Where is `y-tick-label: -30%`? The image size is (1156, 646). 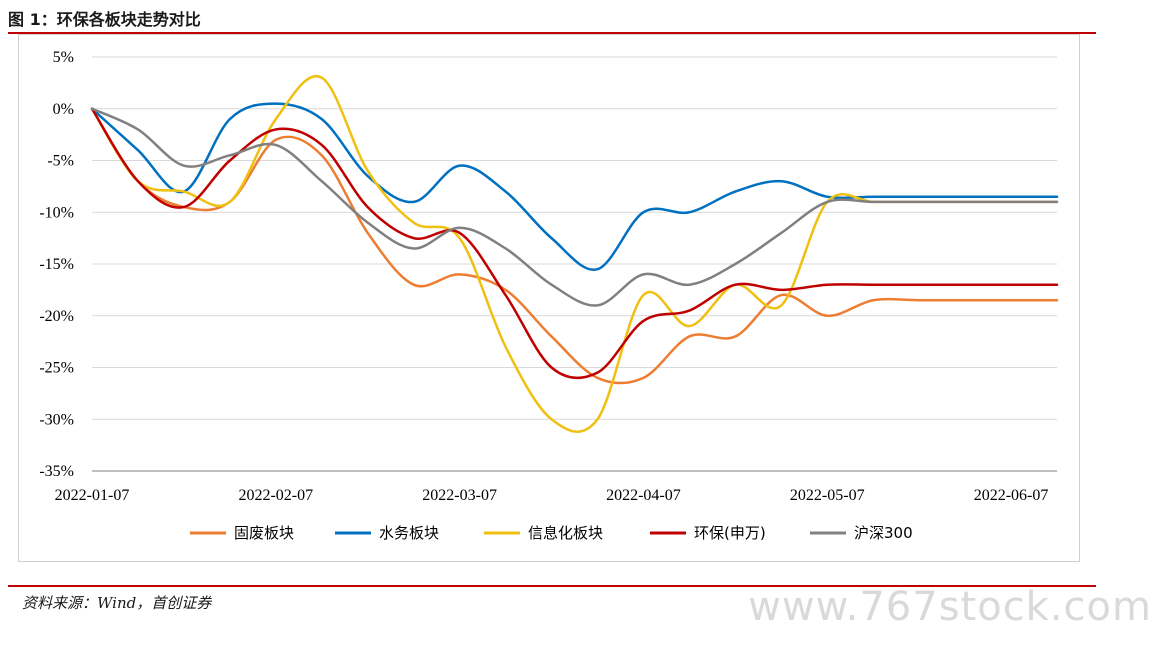 y-tick-label: -30% is located at coordinates (56, 419).